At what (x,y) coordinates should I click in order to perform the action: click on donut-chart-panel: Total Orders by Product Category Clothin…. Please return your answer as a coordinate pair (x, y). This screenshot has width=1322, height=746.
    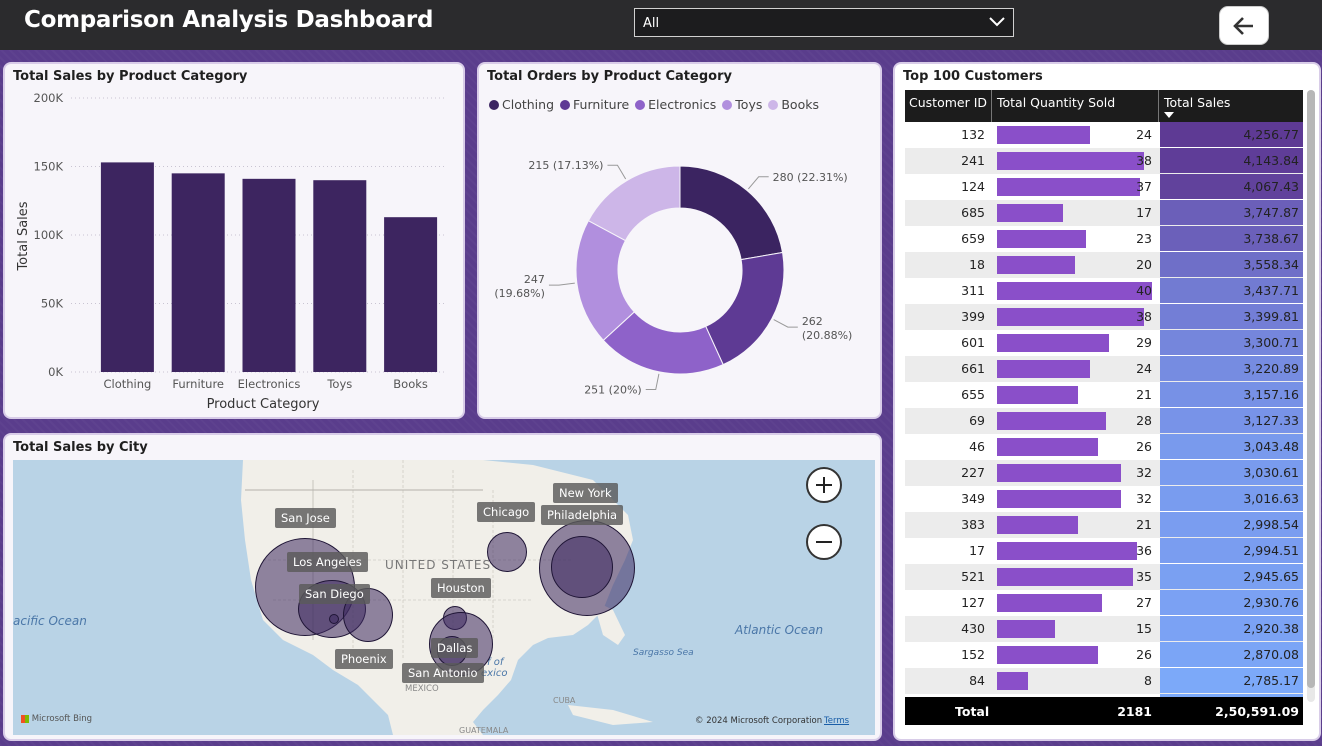
    Looking at the image, I should click on (679, 240).